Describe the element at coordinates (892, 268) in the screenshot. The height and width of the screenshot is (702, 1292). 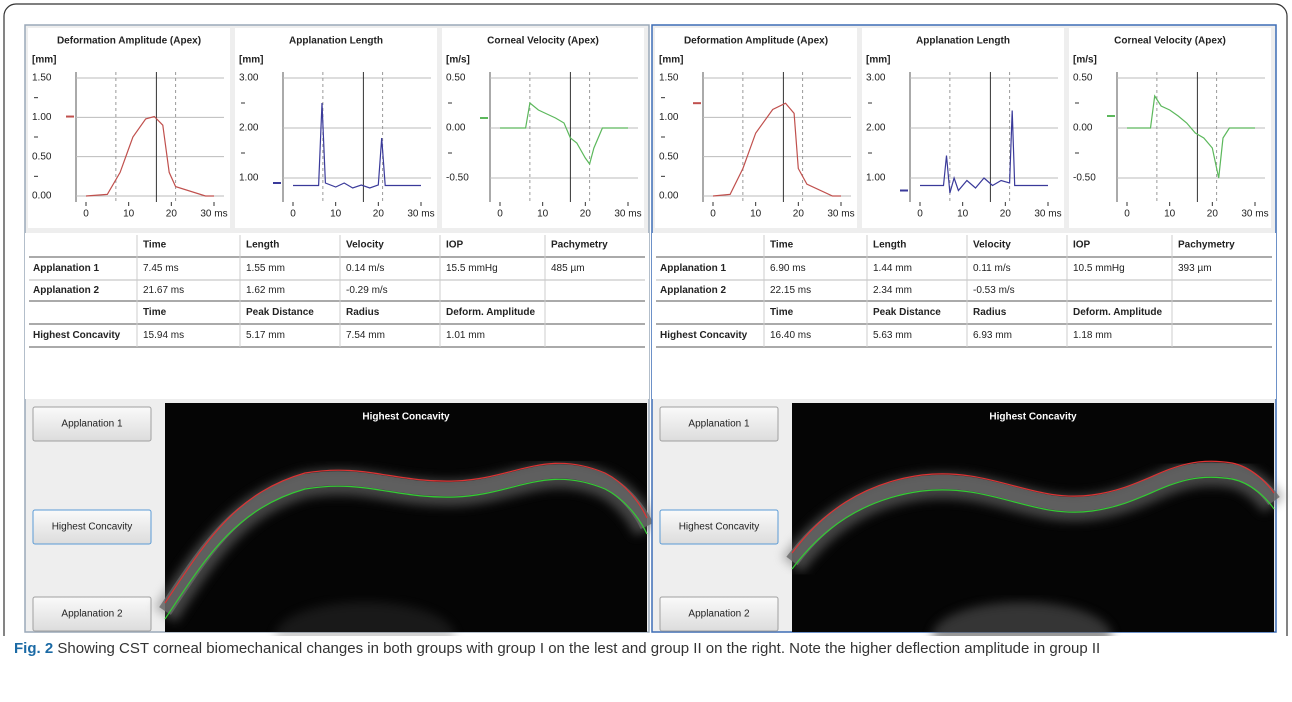
I see `cell: 1.44 mm` at that location.